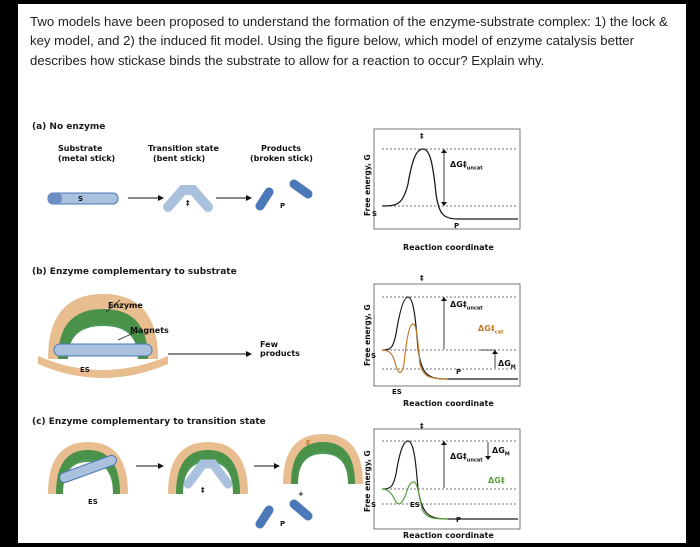  Describe the element at coordinates (448, 535) in the screenshot. I see `graph-c-xlabel: Reaction coordinate` at that location.